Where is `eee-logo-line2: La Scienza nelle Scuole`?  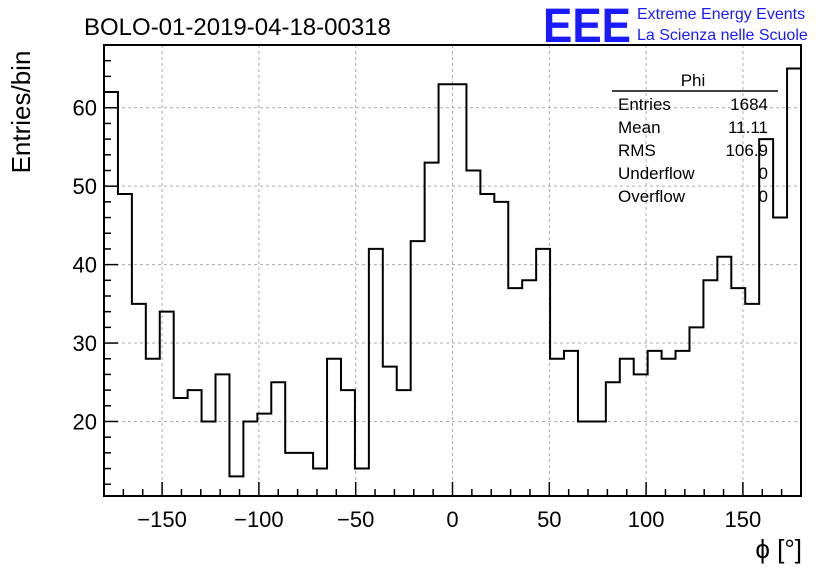
eee-logo-line2: La Scienza nelle Scuole is located at coordinates (722, 35).